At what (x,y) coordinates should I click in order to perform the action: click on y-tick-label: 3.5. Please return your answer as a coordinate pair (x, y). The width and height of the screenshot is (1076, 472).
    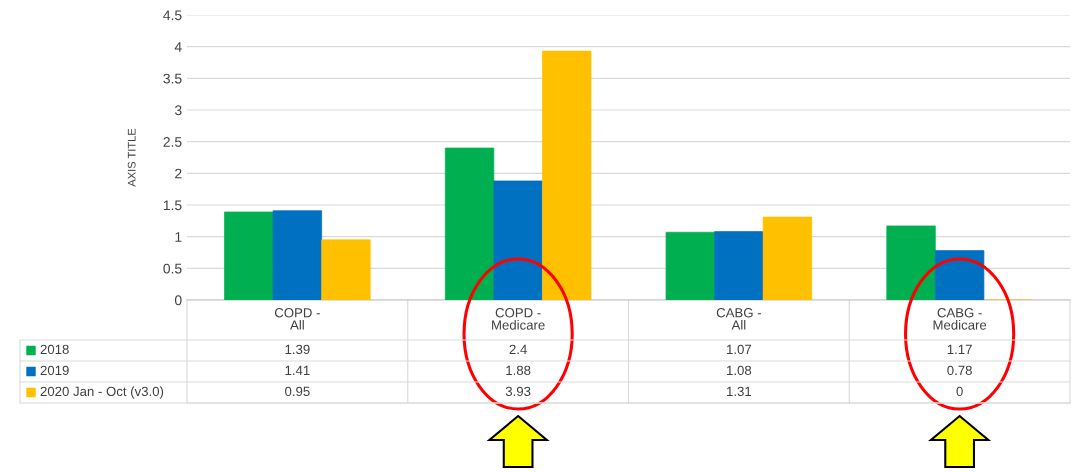
    Looking at the image, I should click on (172, 78).